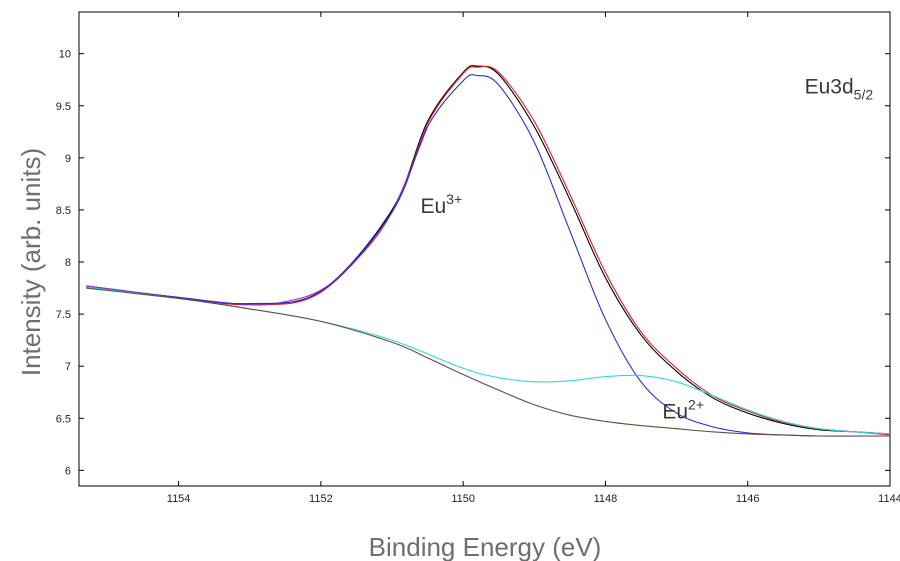 The image size is (900, 561). What do you see at coordinates (321, 499) in the screenshot?
I see `x-tick-label: 1152` at bounding box center [321, 499].